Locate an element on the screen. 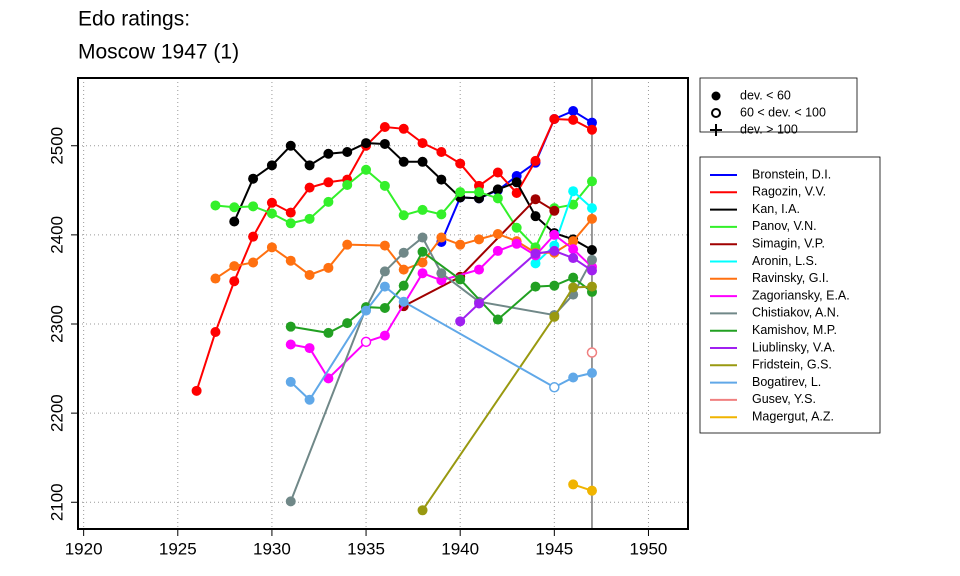 The image size is (960, 576). x-tick-label: 1935 is located at coordinates (366, 548).